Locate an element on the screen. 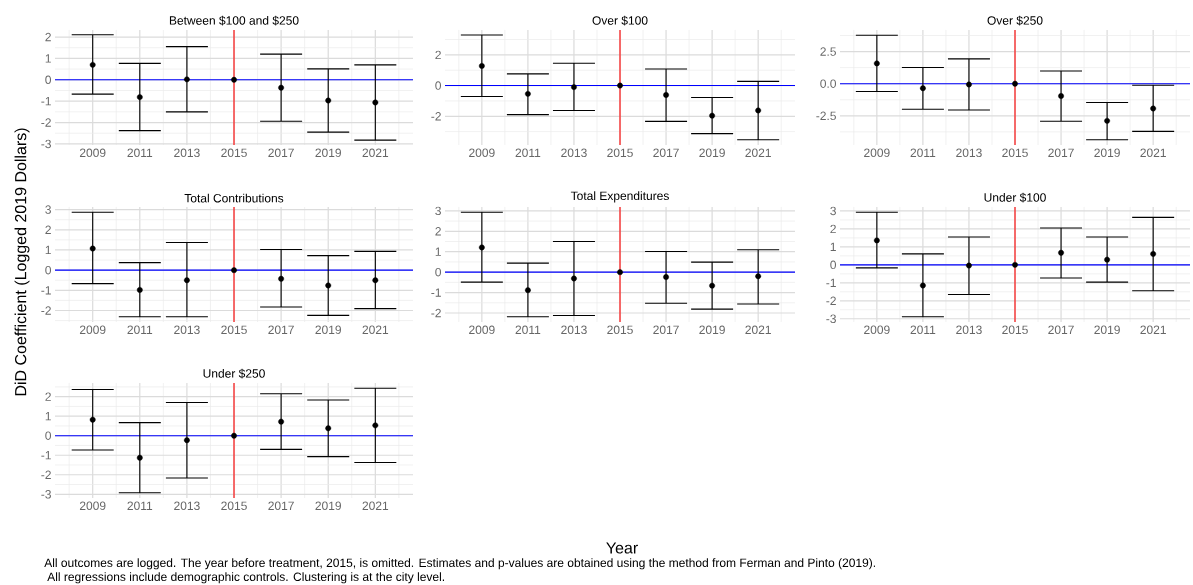 The image size is (1193, 585). y-tick-label: 0.0 is located at coordinates (828, 83).